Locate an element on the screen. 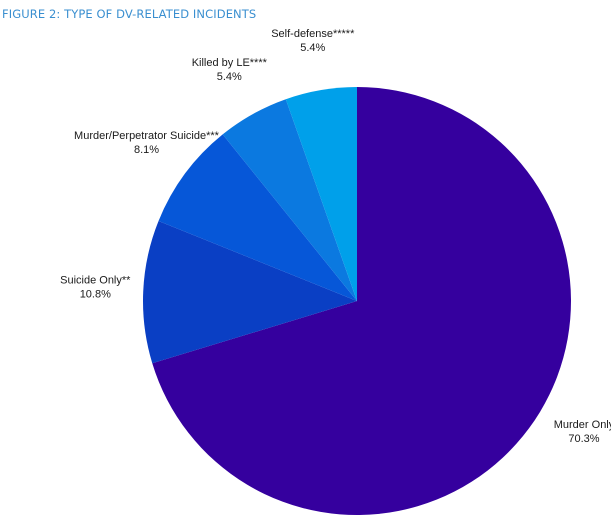  slice-value-label: 8.1% is located at coordinates (146, 150).